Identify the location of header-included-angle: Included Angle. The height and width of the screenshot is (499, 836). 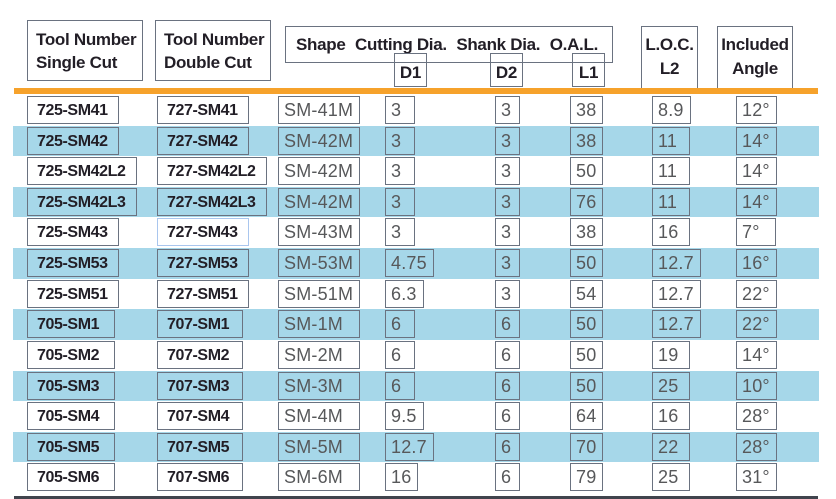
(755, 57).